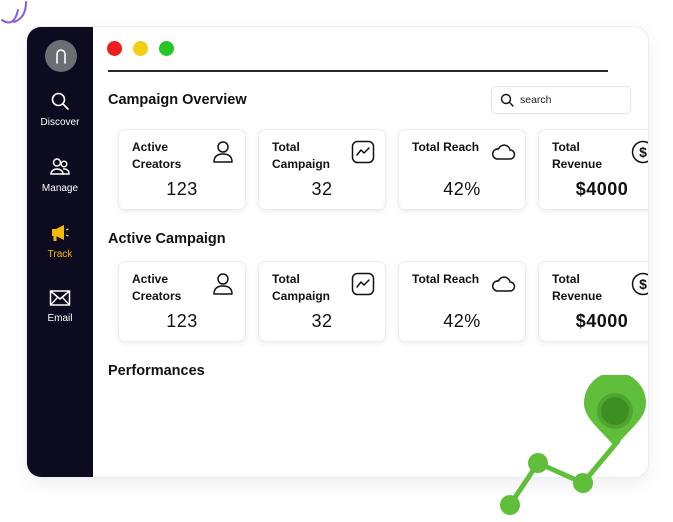  Describe the element at coordinates (573, 445) in the screenshot. I see `decorative-growth-graphic` at that location.